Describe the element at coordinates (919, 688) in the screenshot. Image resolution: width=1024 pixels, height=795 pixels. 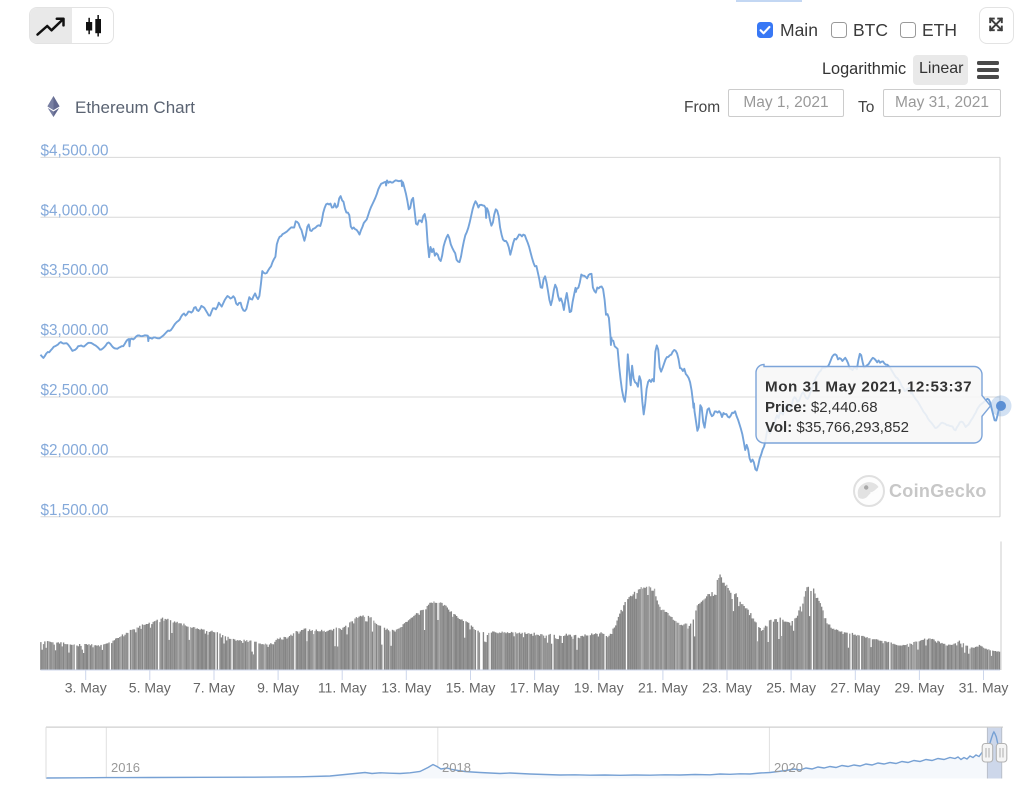
I see `svg-text: 29. May` at that location.